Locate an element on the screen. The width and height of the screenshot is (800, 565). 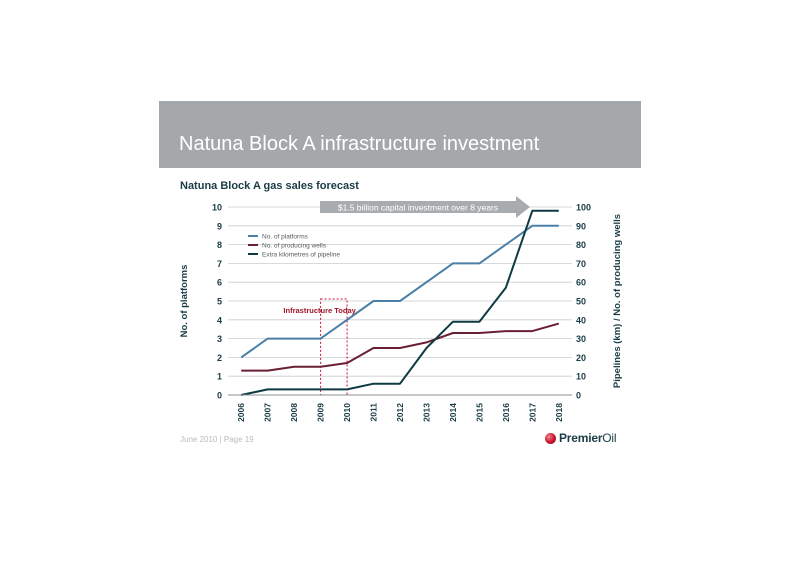
grid is located at coordinates (400, 291).